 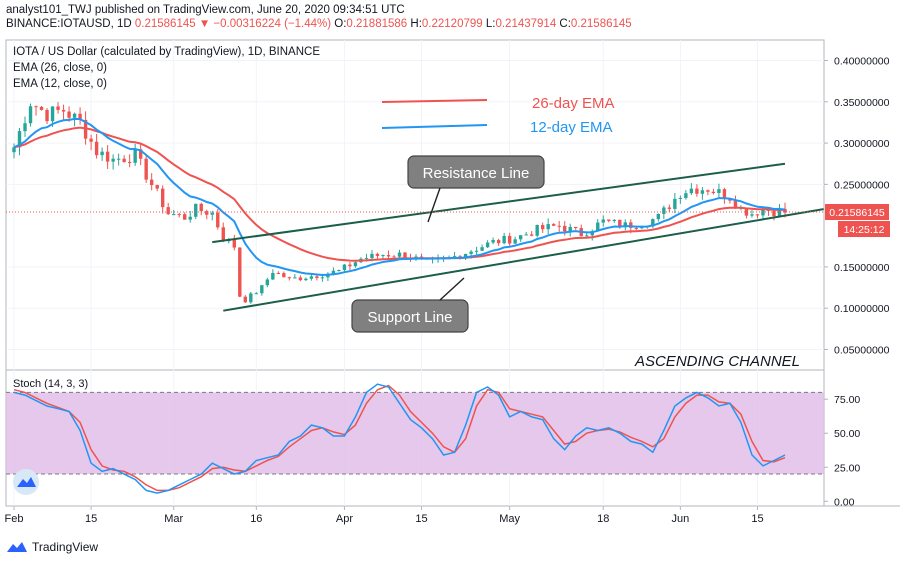 What do you see at coordinates (26, 482) in the screenshot?
I see `tradingview-pane-logo` at bounding box center [26, 482].